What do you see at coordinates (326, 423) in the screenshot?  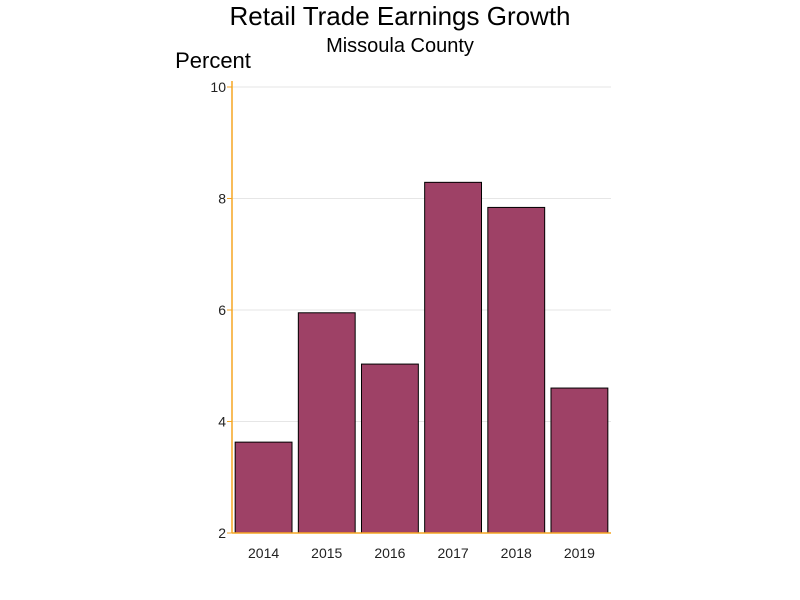 I see `bar-2015` at bounding box center [326, 423].